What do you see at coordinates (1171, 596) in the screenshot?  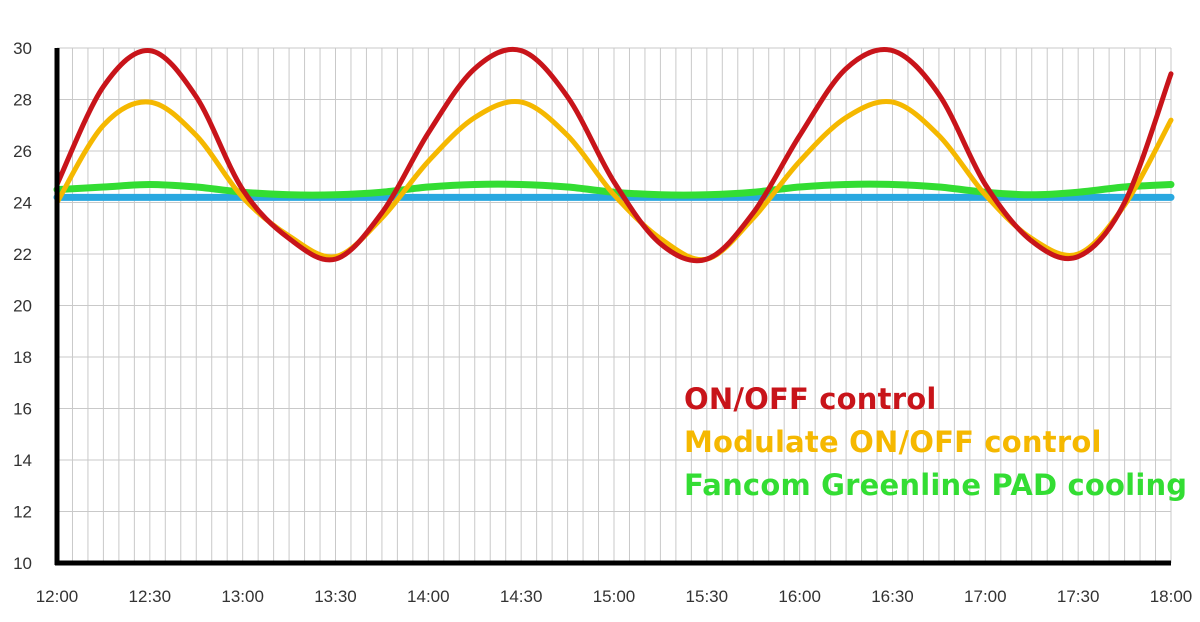 I see `x-tick-label: 18:00` at bounding box center [1171, 596].